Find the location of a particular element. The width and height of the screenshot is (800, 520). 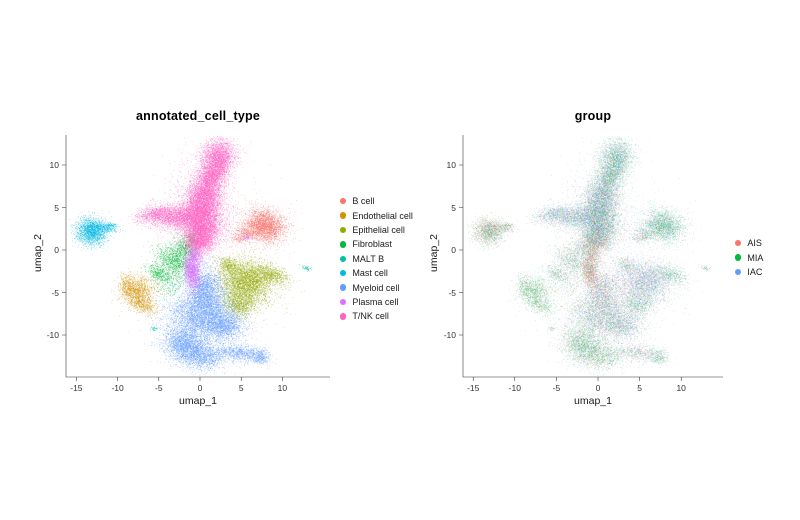

legend-label: Plasma cell is located at coordinates (375, 301).